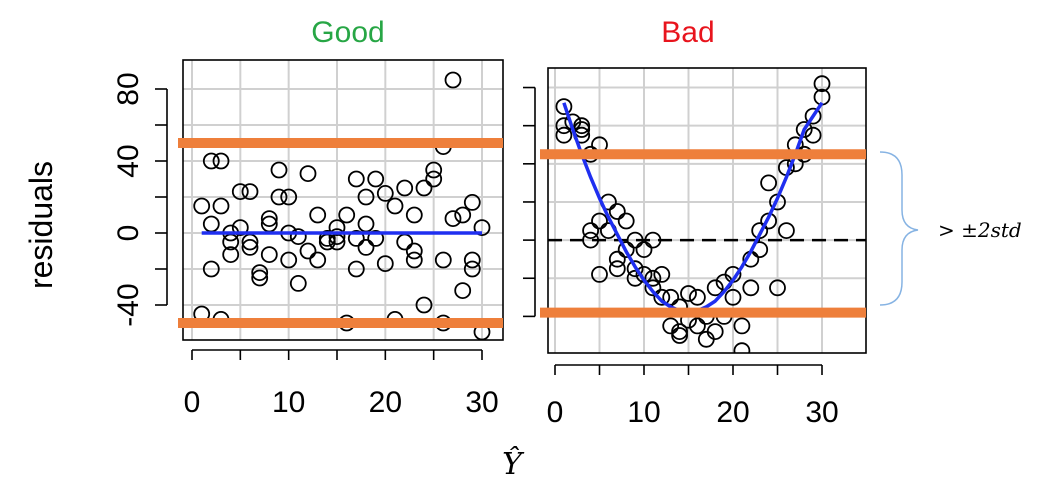 The height and width of the screenshot is (492, 1048). Describe the element at coordinates (128, 88) in the screenshot. I see `y-tick-label: 80` at that location.